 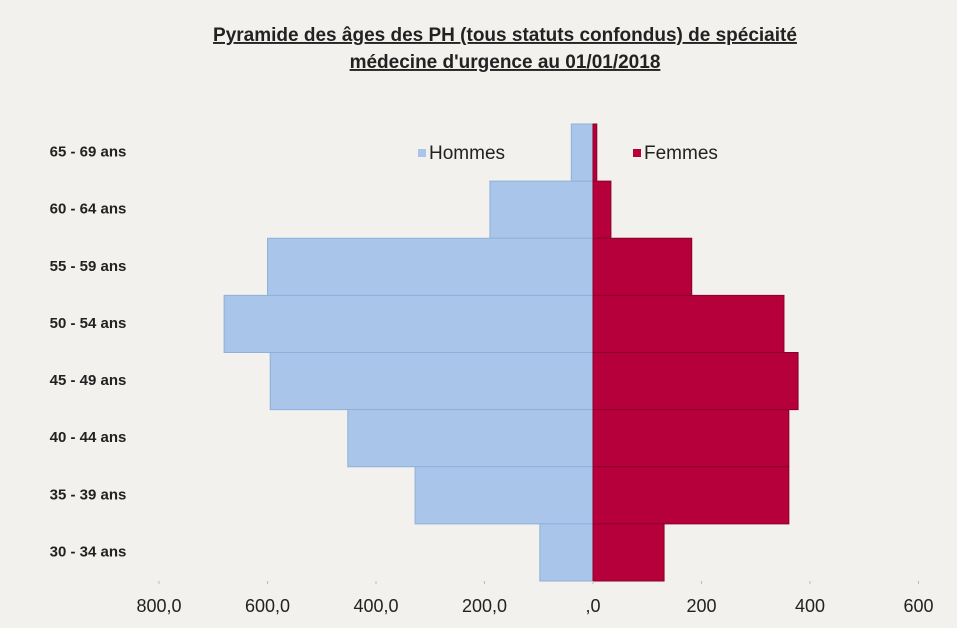 What do you see at coordinates (592, 606) in the screenshot?
I see `x-tick-label: ,0` at bounding box center [592, 606].